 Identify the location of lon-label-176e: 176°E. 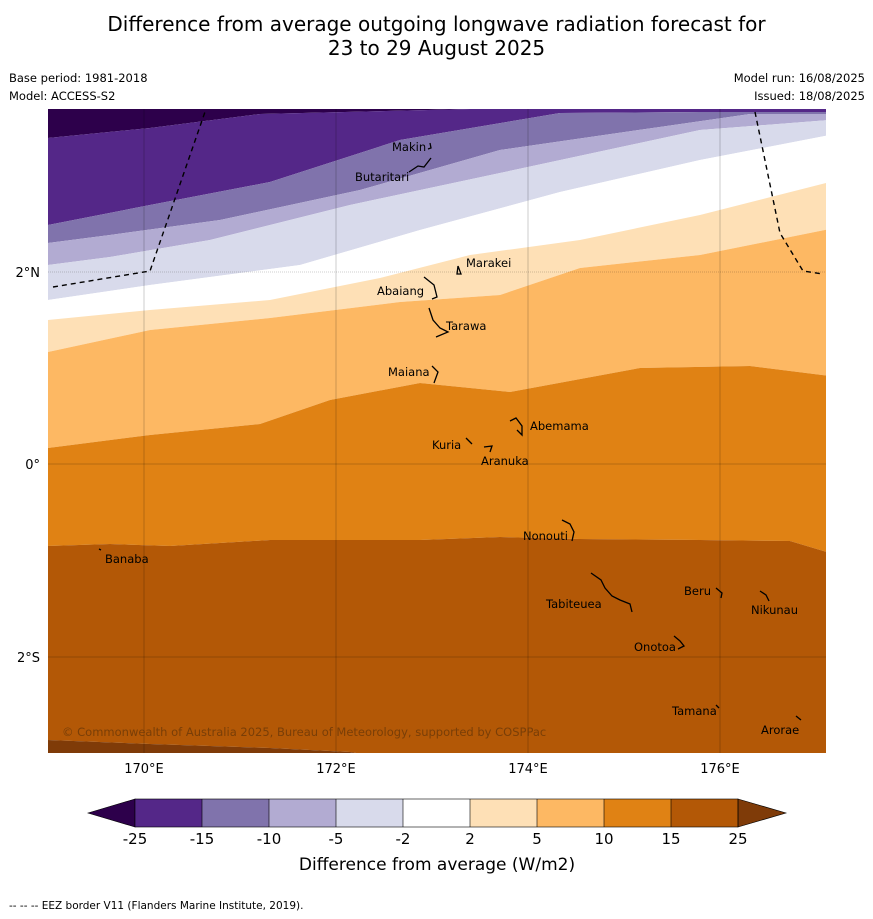
(720, 769).